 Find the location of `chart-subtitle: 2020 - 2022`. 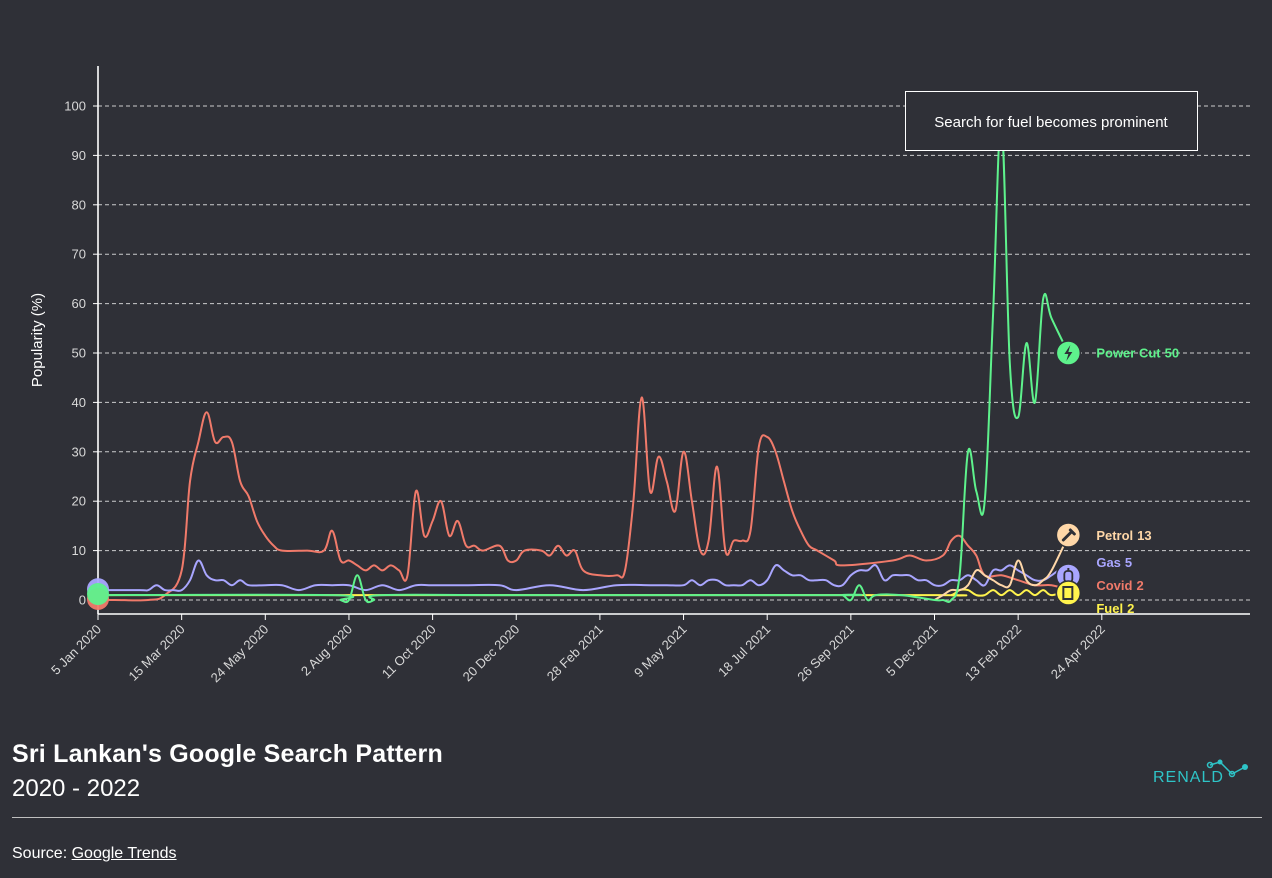

chart-subtitle: 2020 - 2022 is located at coordinates (76, 788).